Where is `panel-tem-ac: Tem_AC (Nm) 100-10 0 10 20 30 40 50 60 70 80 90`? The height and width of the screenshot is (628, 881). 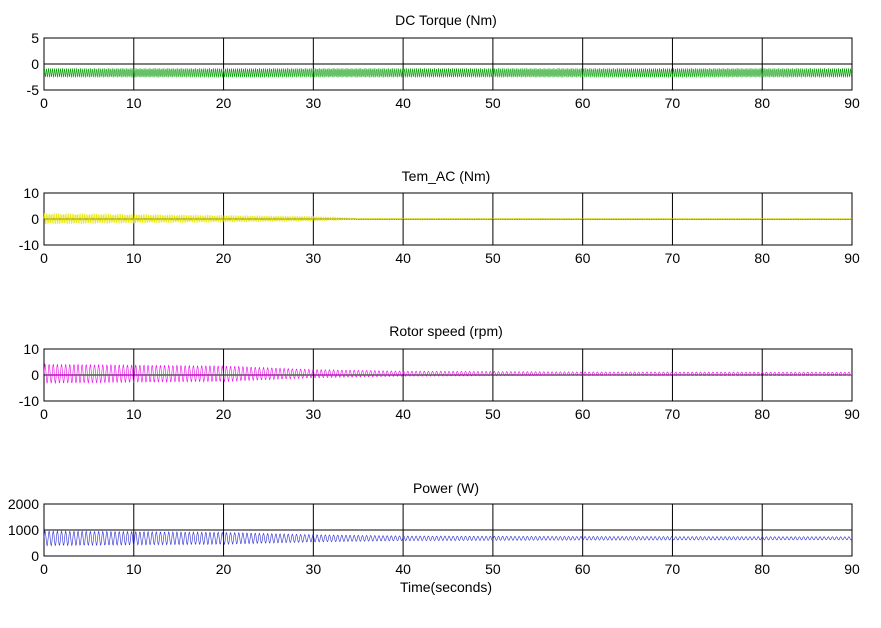 panel-tem-ac: Tem_AC (Nm) 100-10 0 10 20 30 40 50 60 70 80 90 is located at coordinates (439, 217).